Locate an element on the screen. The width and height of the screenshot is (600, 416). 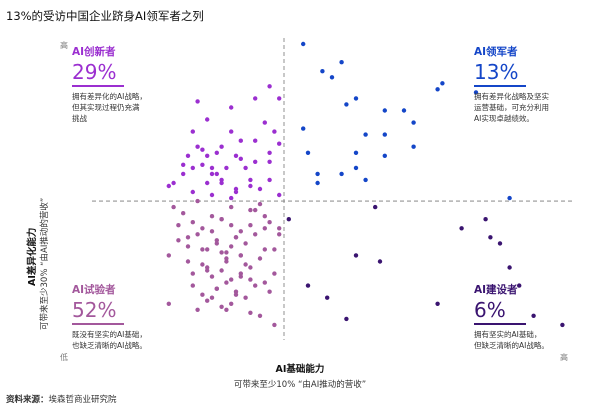
experimenters-rule is located at coordinates (98, 324).